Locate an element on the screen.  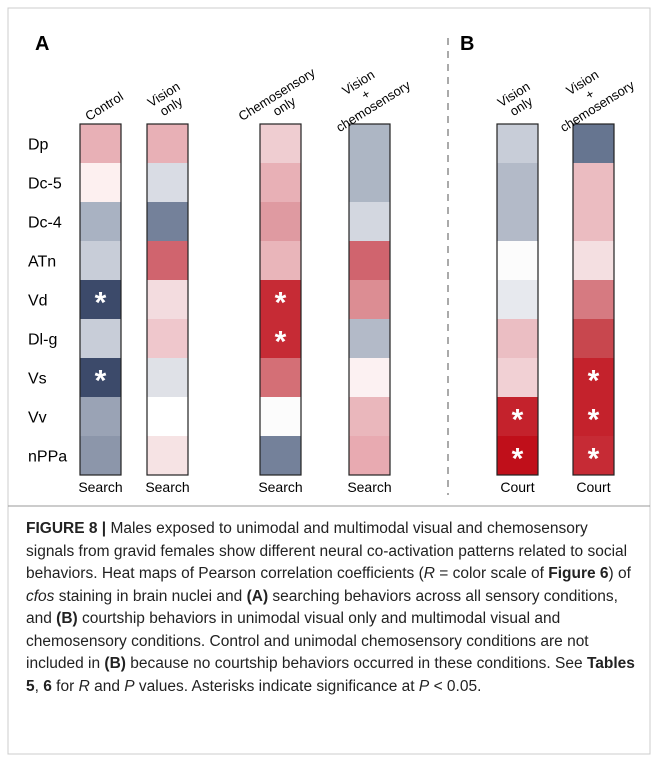
row-label: Vd is located at coordinates (38, 301).